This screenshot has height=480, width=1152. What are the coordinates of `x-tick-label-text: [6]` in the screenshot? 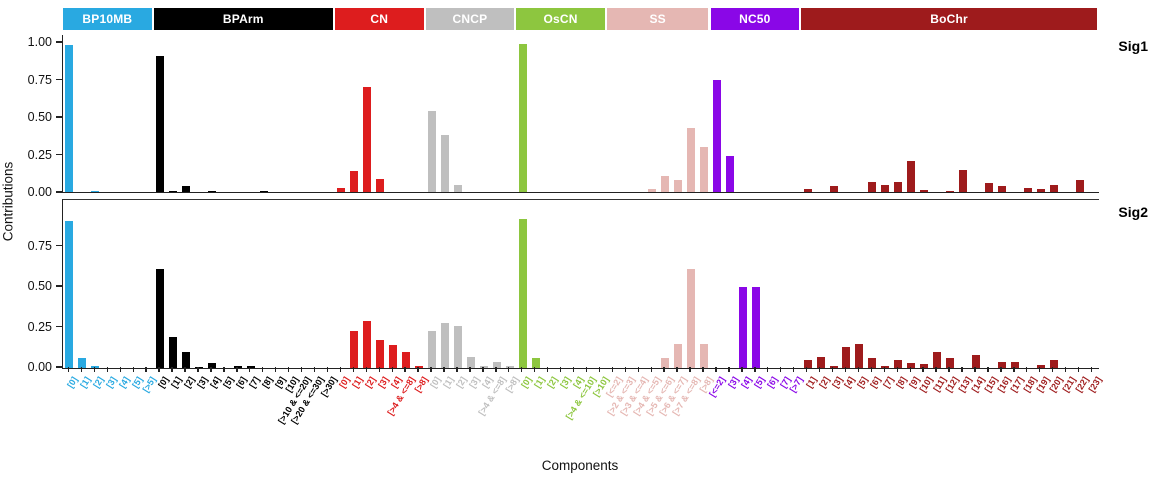 It's located at (875, 382).